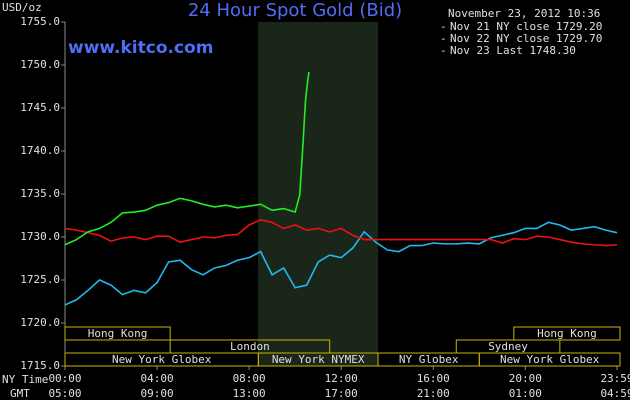 The height and width of the screenshot is (400, 630). What do you see at coordinates (64, 393) in the screenshot?
I see `x2-tick-label: 05:00` at bounding box center [64, 393].